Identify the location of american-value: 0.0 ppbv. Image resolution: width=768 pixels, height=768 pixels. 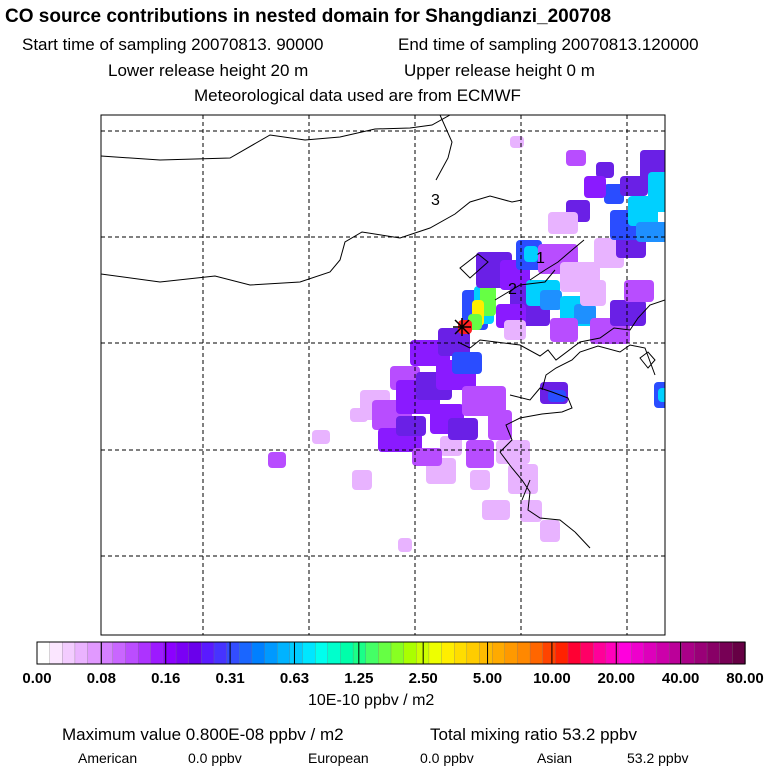
(215, 758).